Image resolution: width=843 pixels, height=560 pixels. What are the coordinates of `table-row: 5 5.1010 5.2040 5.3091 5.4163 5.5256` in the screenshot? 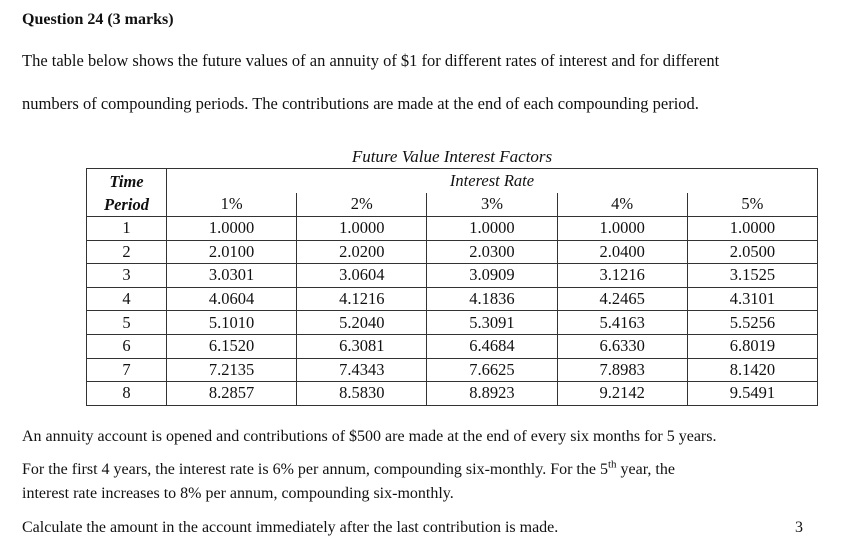 It's located at (452, 322).